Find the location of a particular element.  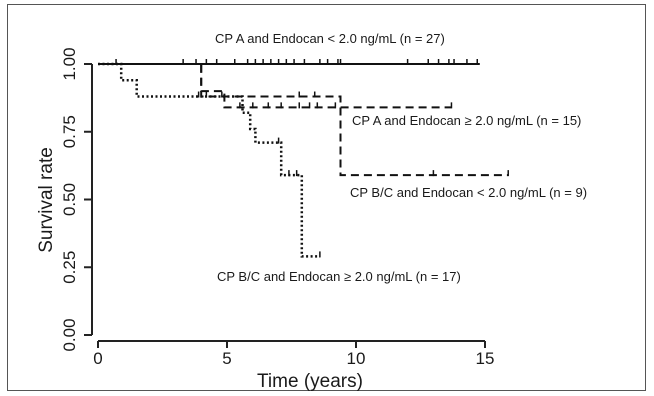

label-cp-a-high: CP A and Endocan ≥ 2.0 ng/mL (n = 15) is located at coordinates (466, 120).